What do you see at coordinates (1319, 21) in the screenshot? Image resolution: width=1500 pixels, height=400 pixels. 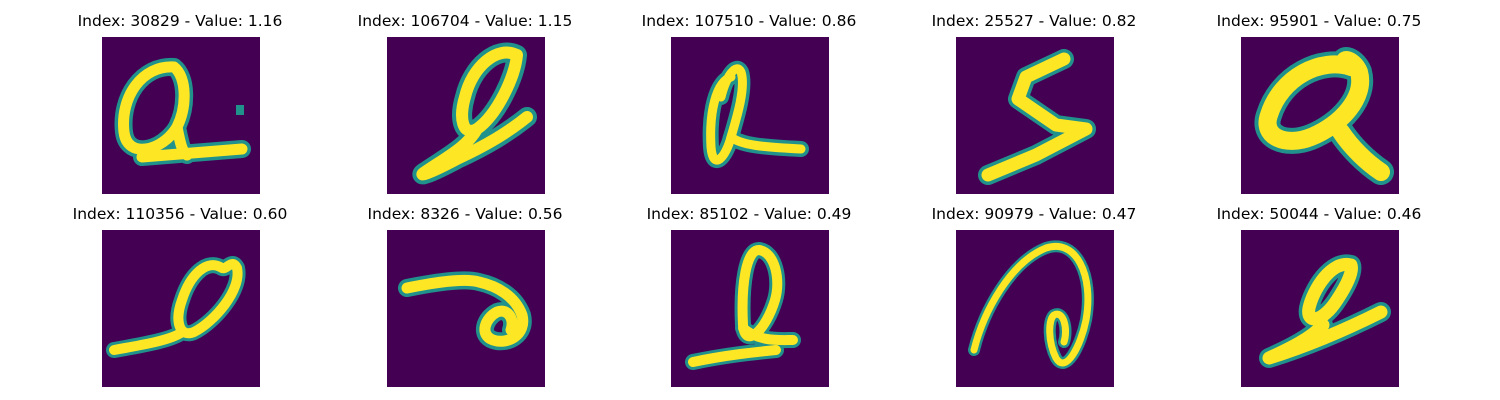 I see `panel-title: Index: 95901 - Value: 0.75` at bounding box center [1319, 21].